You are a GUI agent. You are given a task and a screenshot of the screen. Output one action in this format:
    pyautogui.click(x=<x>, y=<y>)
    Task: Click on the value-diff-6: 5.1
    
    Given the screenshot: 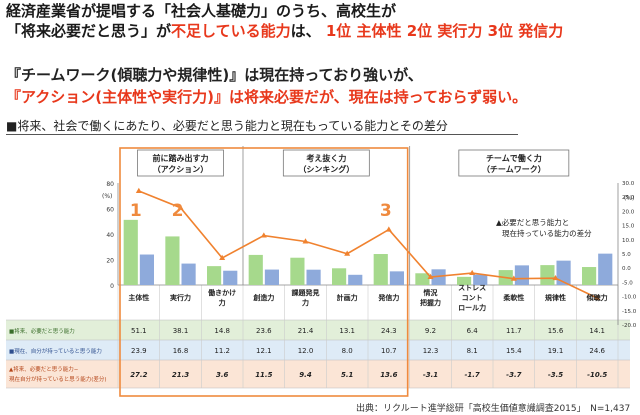 What is the action you would take?
    pyautogui.click(x=347, y=375)
    